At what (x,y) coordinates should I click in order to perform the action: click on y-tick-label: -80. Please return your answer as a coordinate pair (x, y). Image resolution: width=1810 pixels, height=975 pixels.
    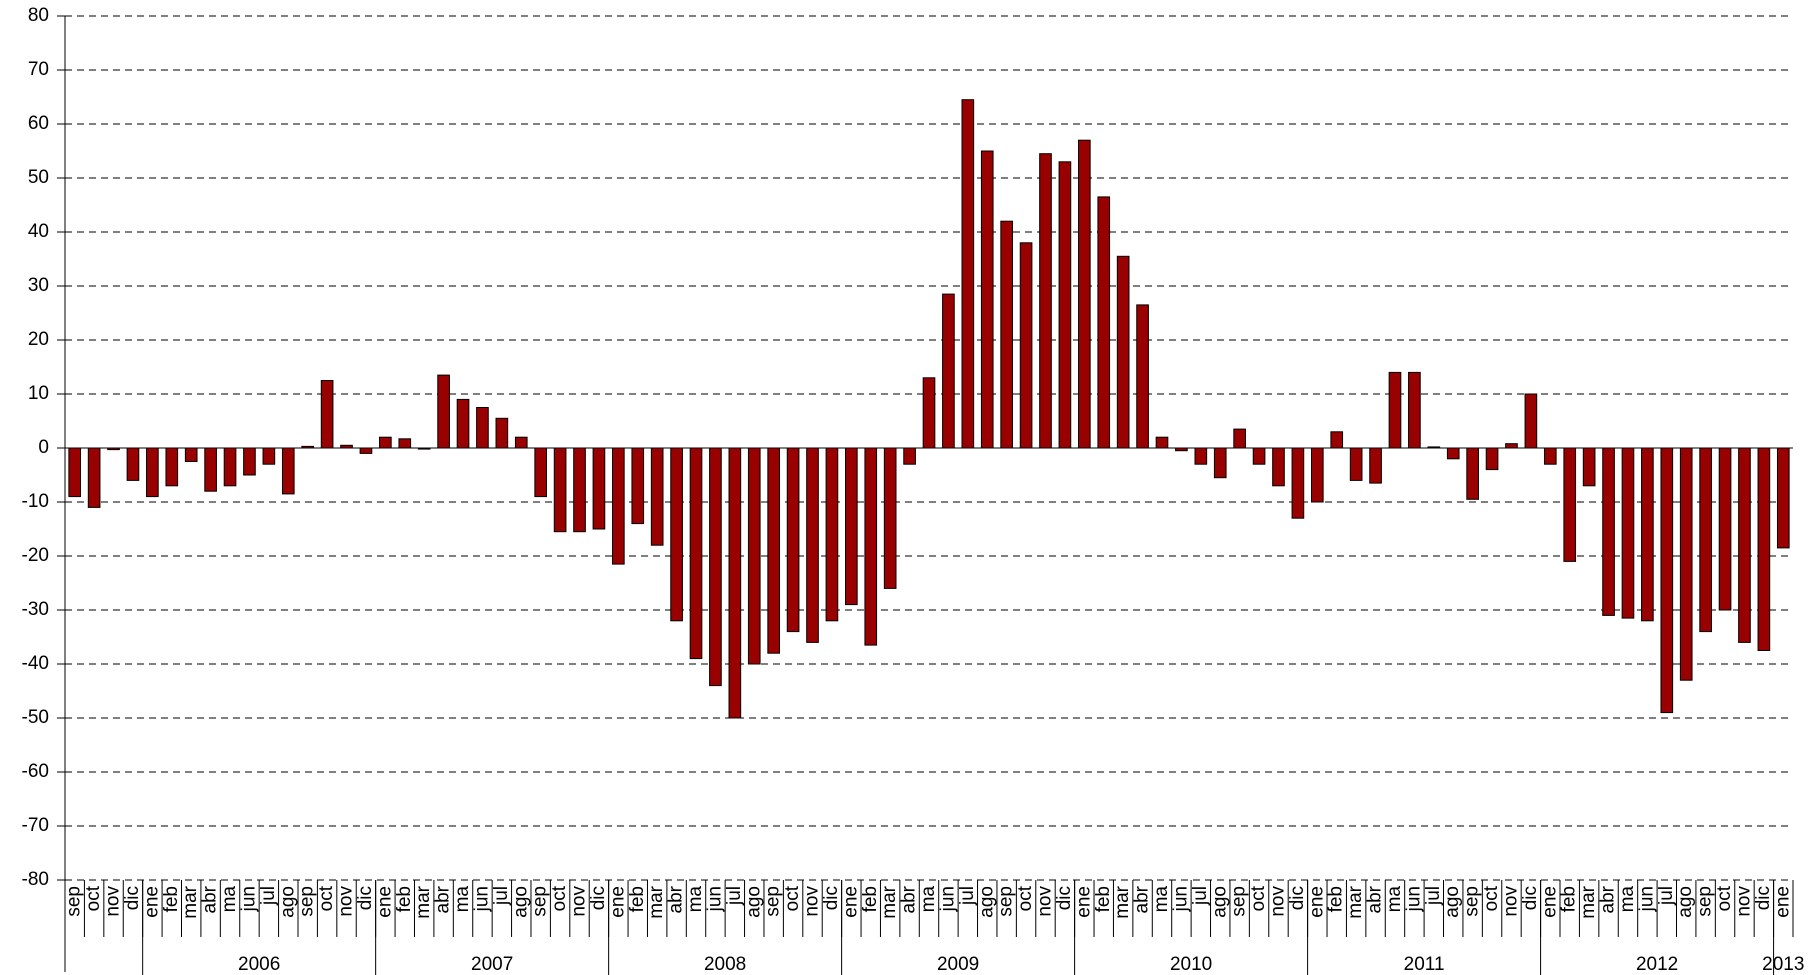
    Looking at the image, I should click on (35, 879).